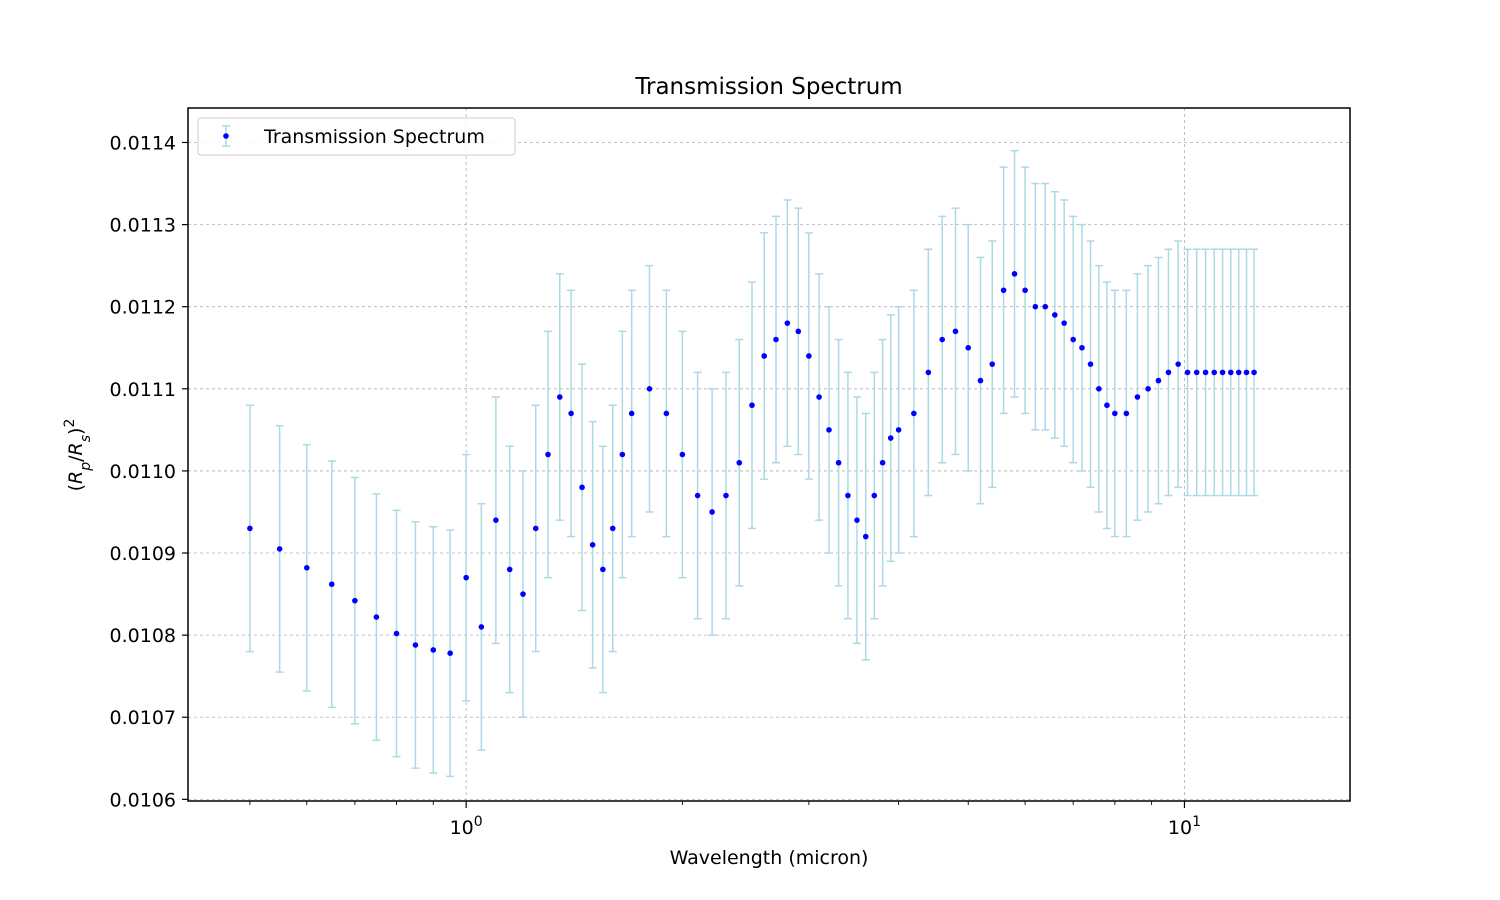 This screenshot has width=1500, height=900. I want to click on x-axis-label: Wavelength (micron), so click(769, 858).